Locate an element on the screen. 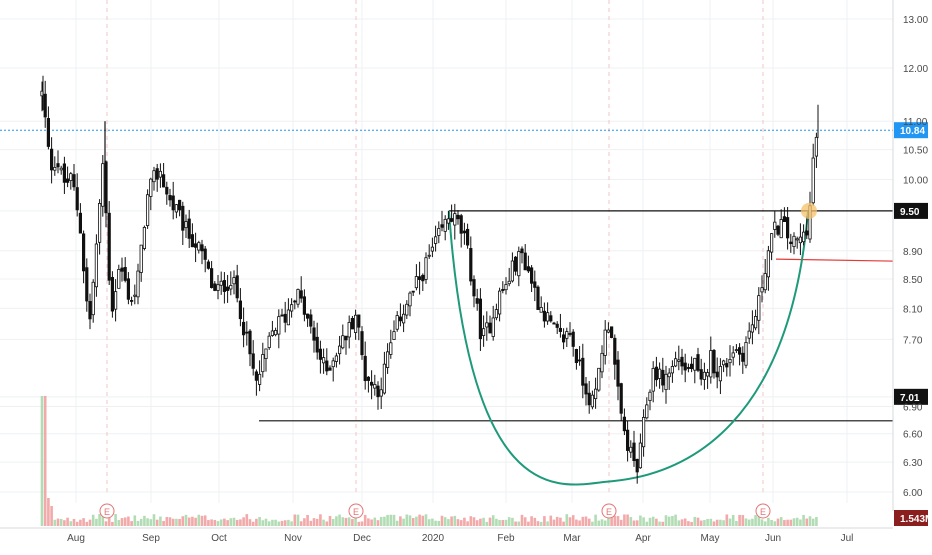  y-tick-label-13: 6.30 is located at coordinates (913, 463).